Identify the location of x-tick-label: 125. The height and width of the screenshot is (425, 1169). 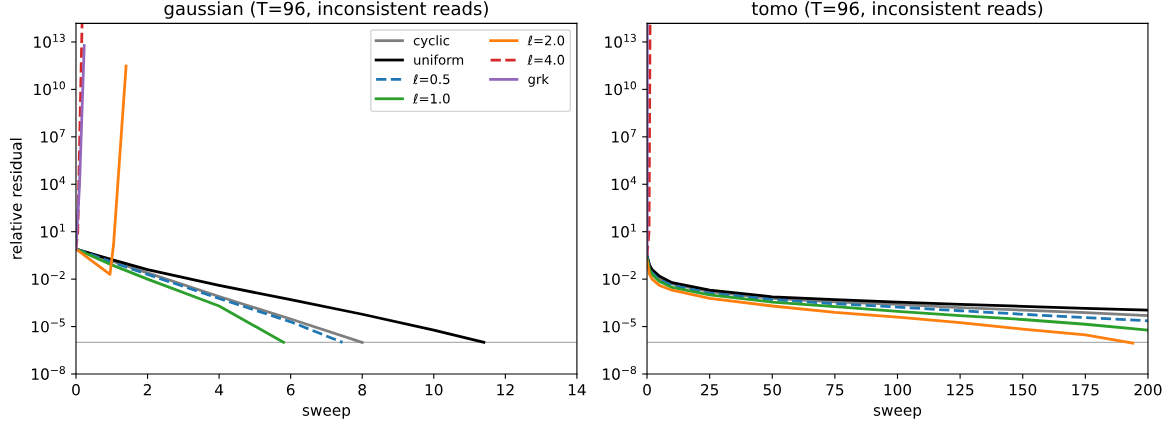
(960, 389).